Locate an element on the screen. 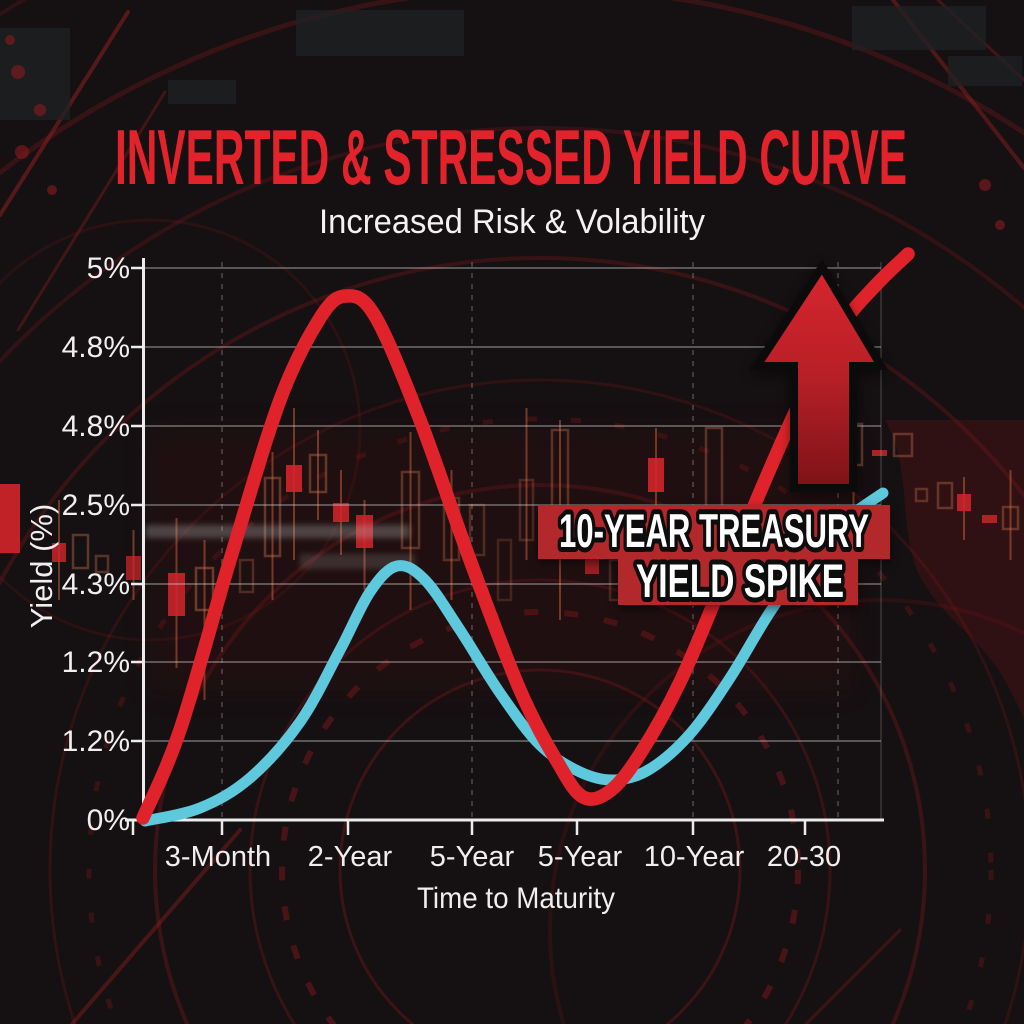  background-smear is located at coordinates (277, 531).